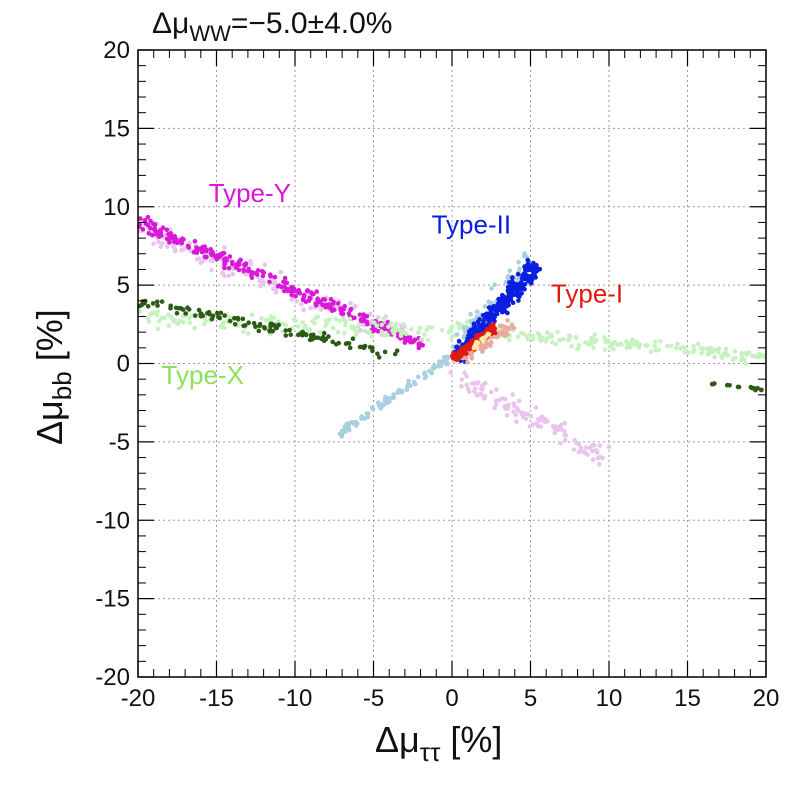 The height and width of the screenshot is (800, 800). I want to click on series-type-x-light-, so click(452, 337).